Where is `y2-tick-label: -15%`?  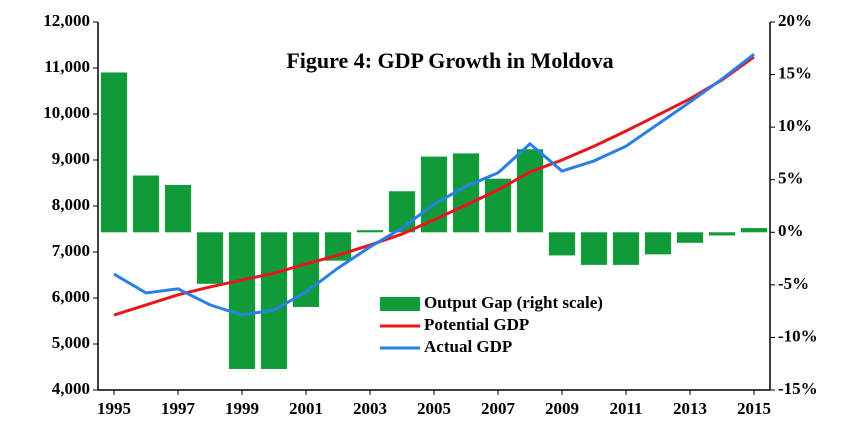 y2-tick-label: -15% is located at coordinates (798, 388).